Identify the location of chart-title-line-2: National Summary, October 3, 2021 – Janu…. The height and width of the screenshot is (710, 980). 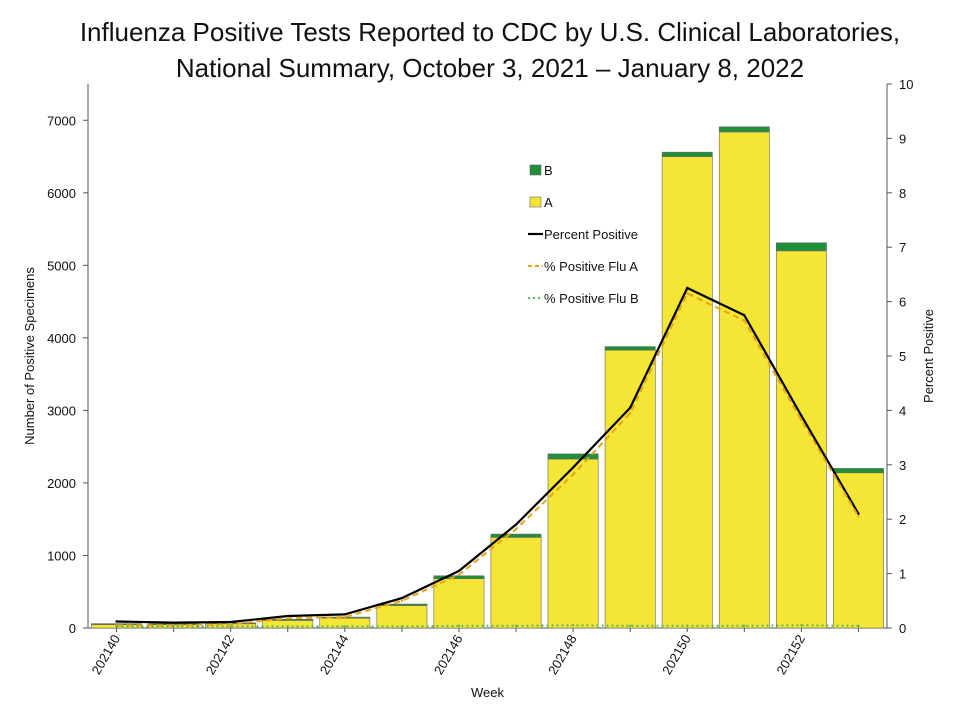
(490, 68).